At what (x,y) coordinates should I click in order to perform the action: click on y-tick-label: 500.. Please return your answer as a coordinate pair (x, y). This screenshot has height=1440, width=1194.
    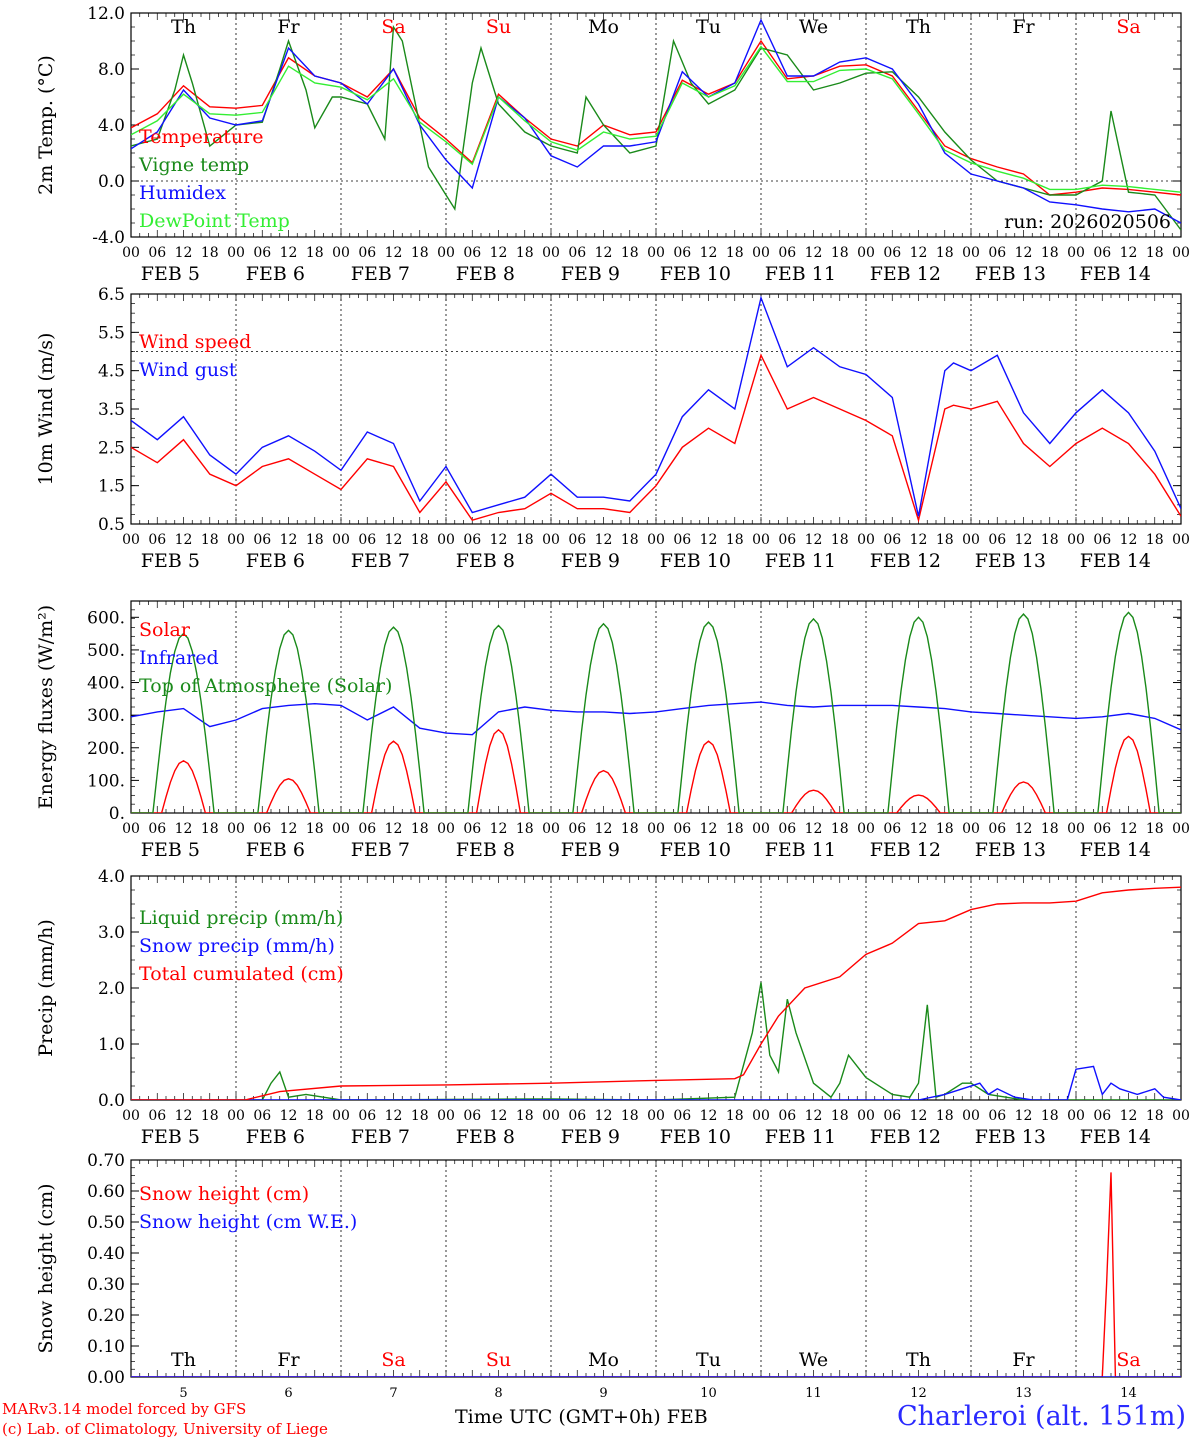
    Looking at the image, I should click on (106, 651).